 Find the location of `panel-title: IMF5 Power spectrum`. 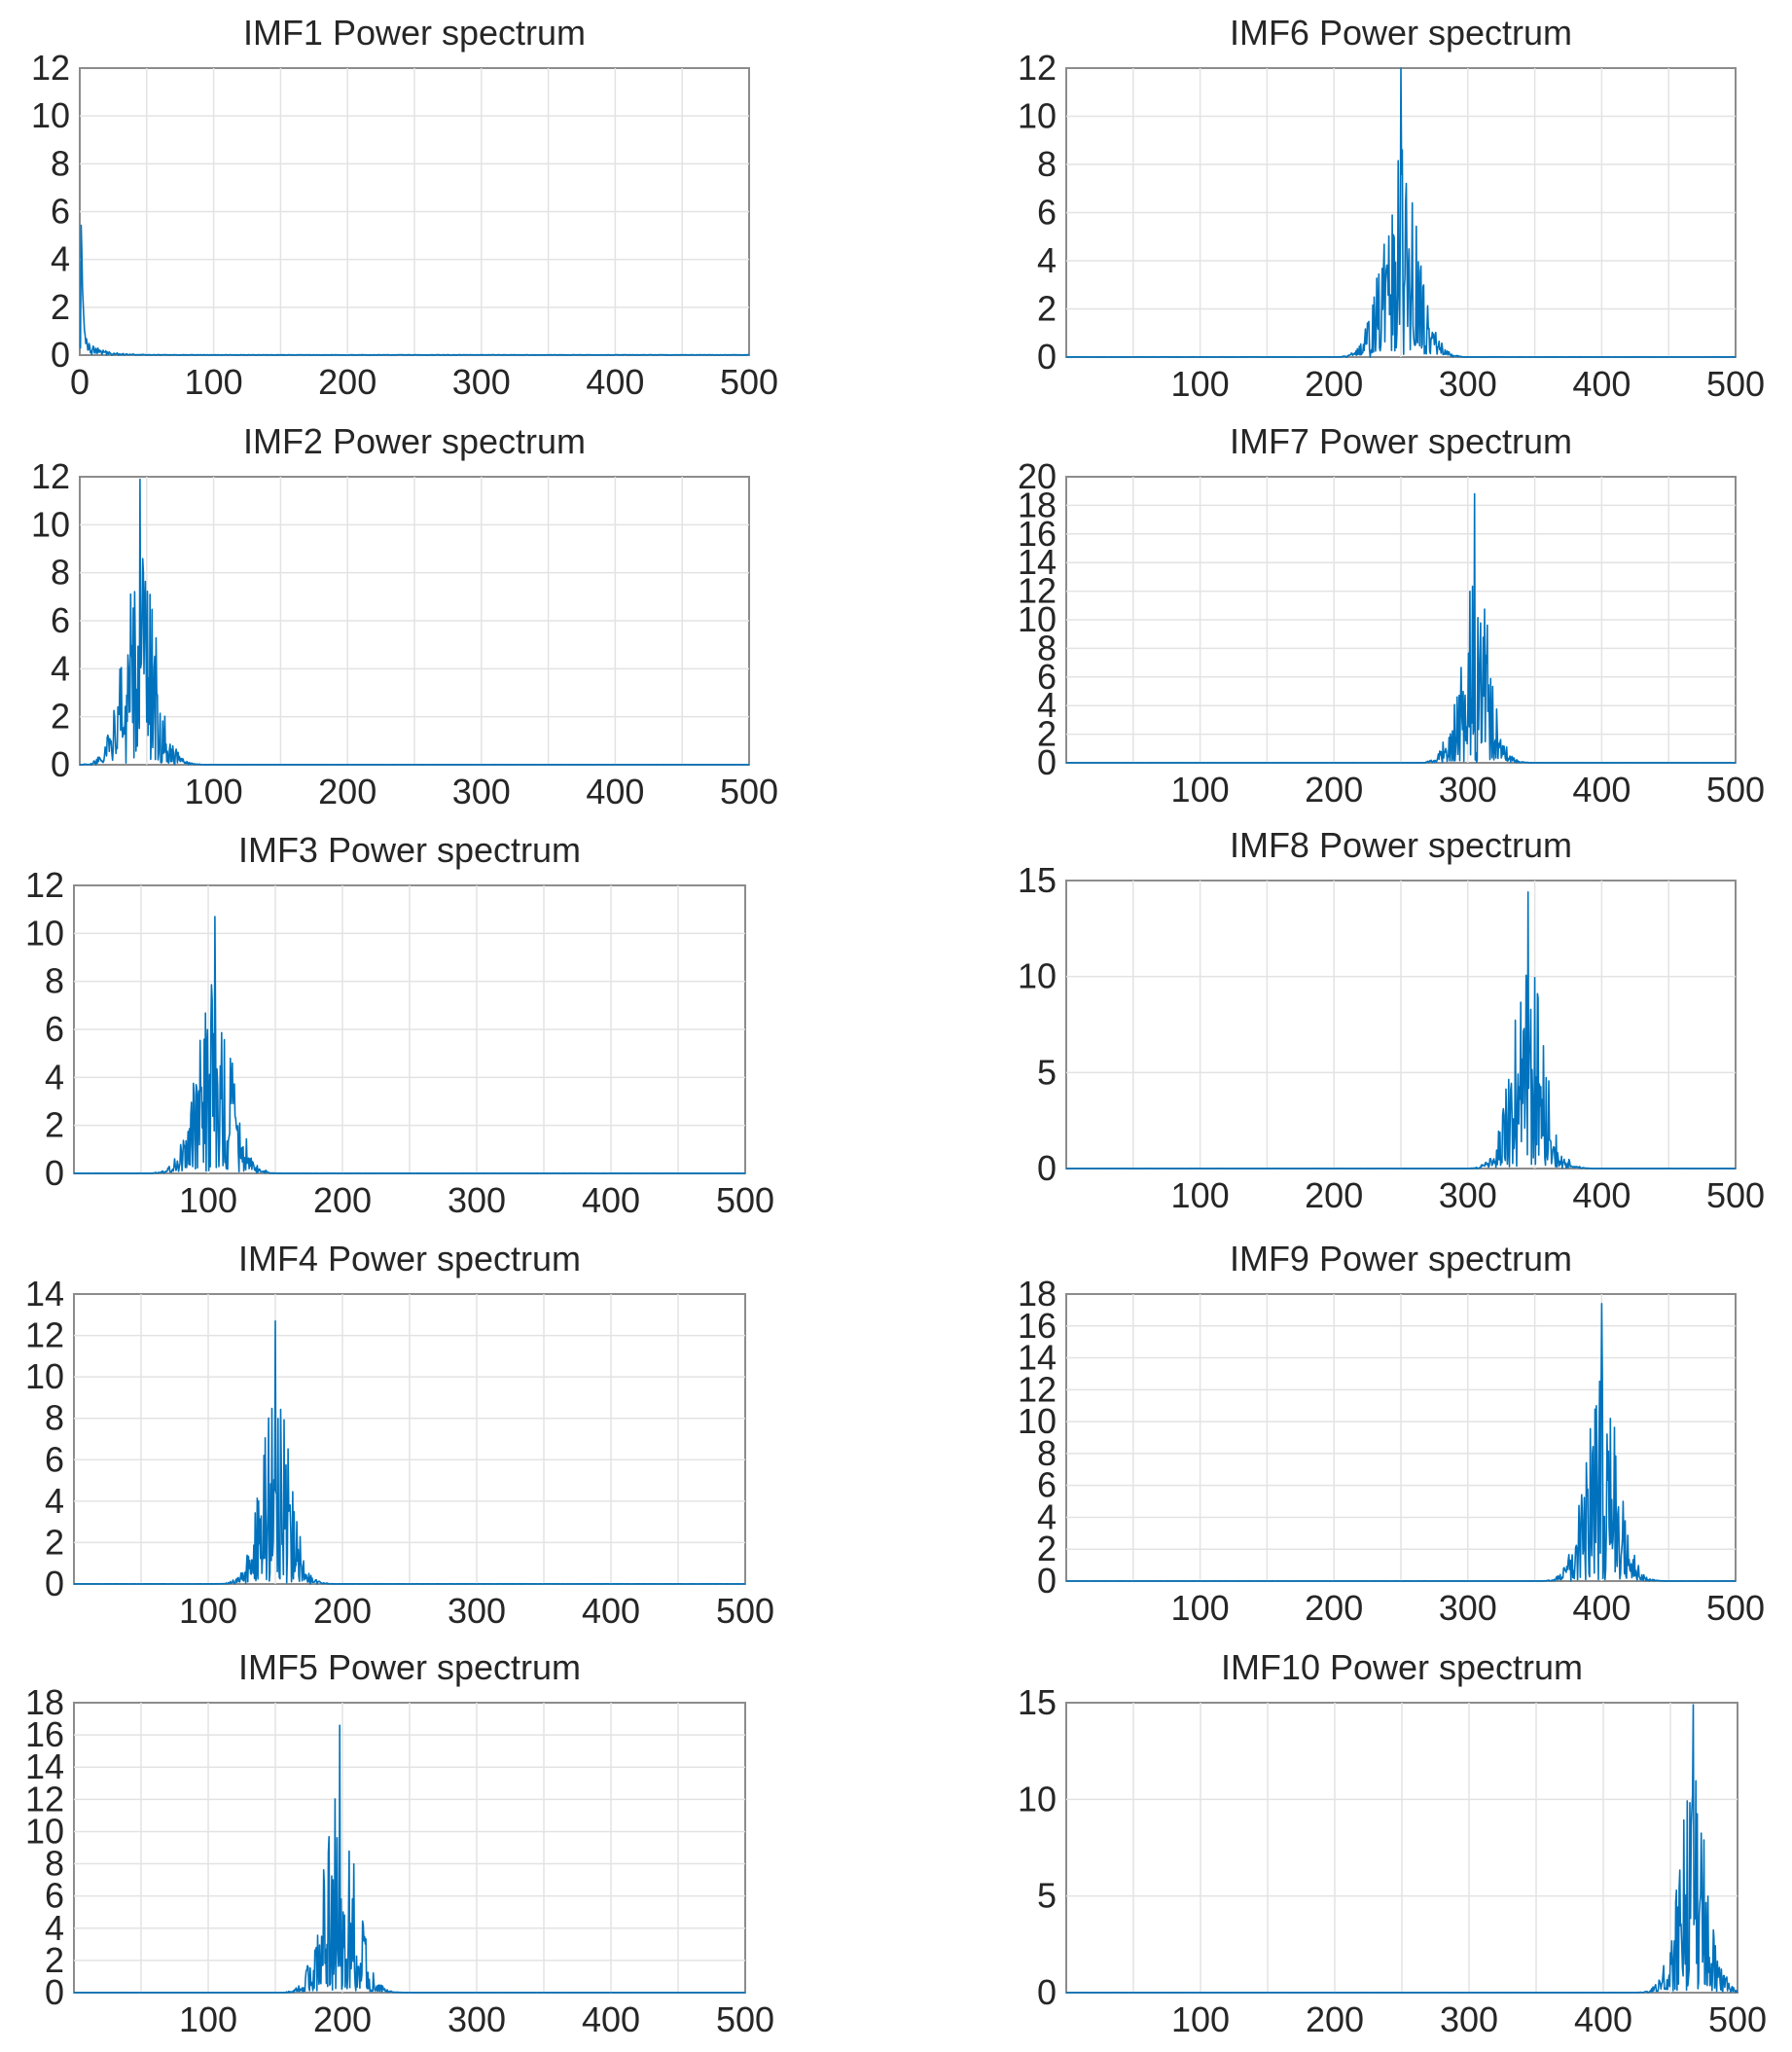

panel-title: IMF5 Power spectrum is located at coordinates (410, 1667).